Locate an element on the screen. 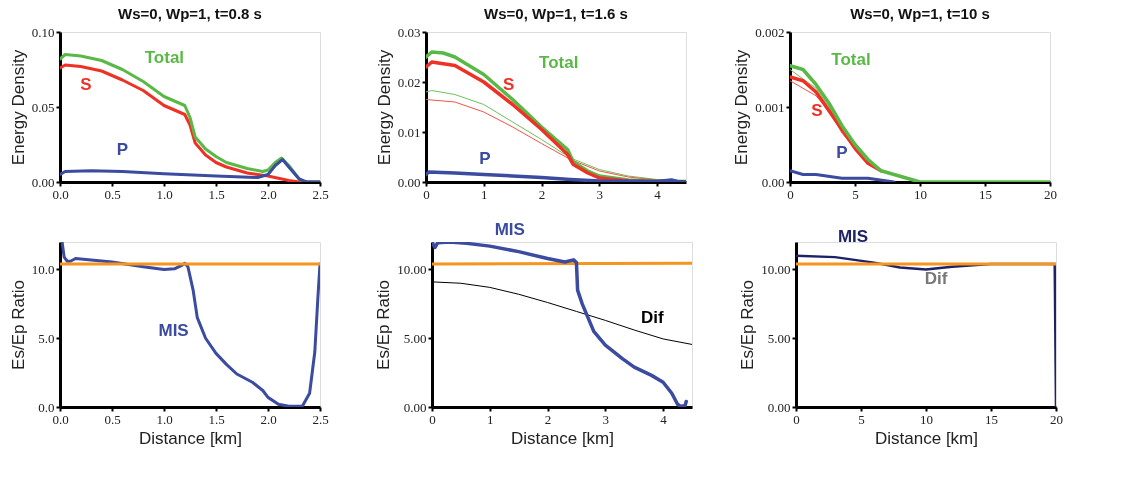 The image size is (1121, 497). chart-title: Ws=0, Wp=1, t=0.8 s is located at coordinates (190, 13).